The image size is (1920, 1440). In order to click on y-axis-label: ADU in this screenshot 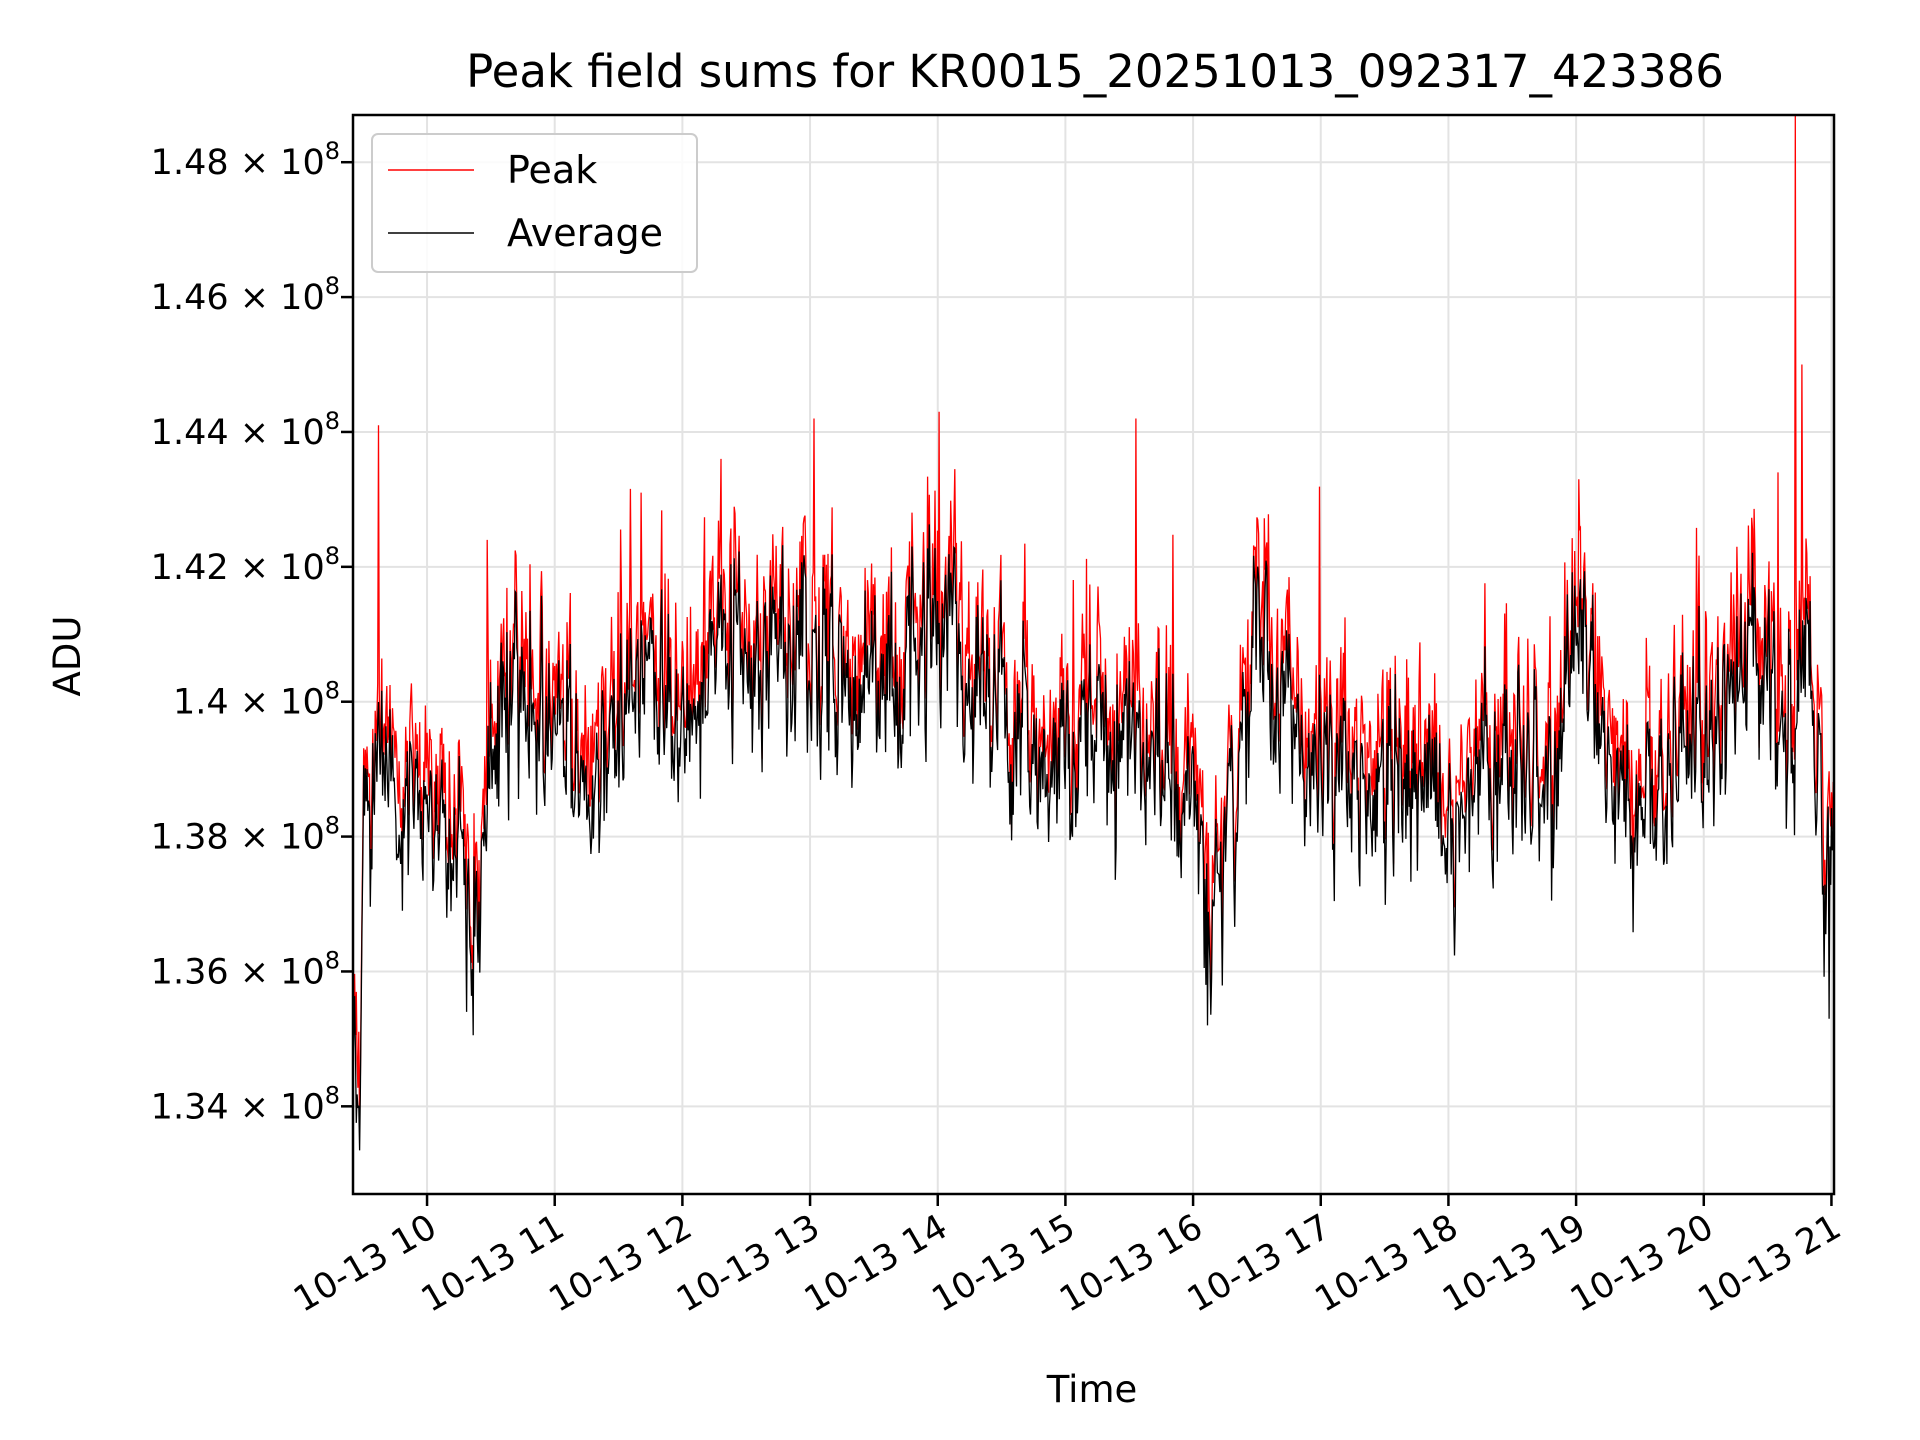, I will do `click(67, 656)`.